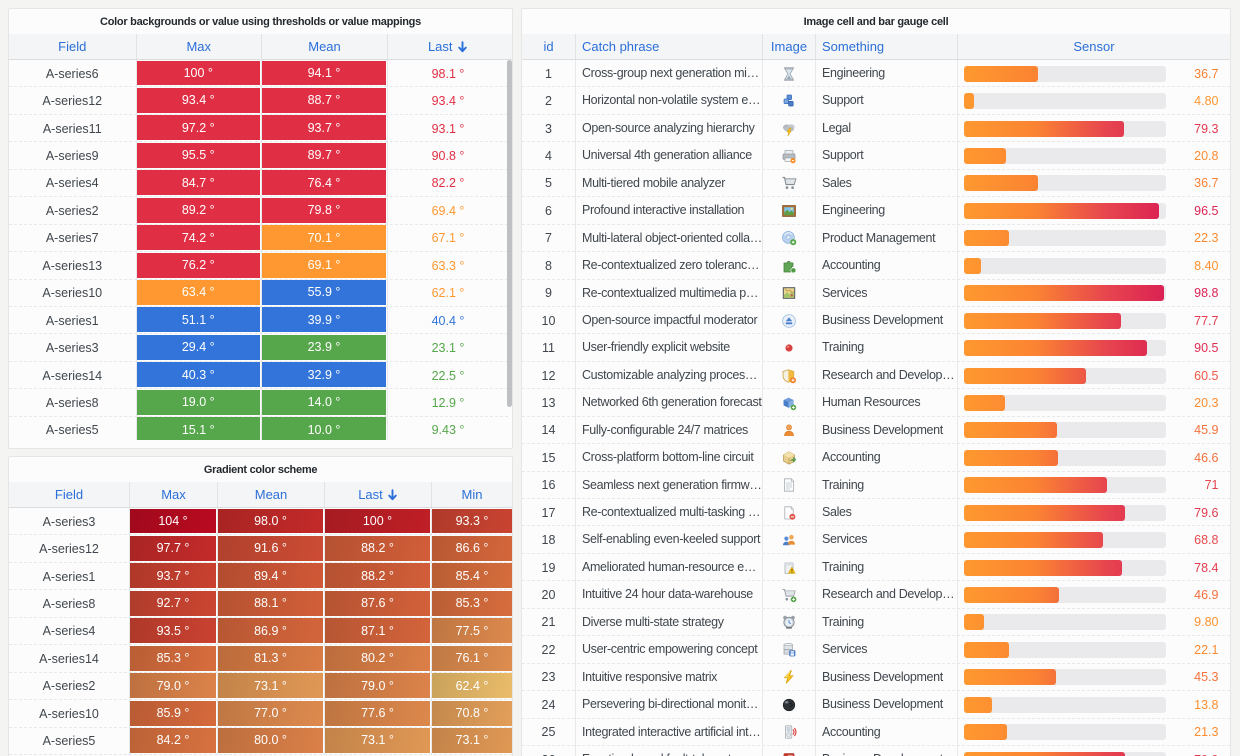 This screenshot has width=1240, height=756. What do you see at coordinates (1206, 293) in the screenshot?
I see `bar-gauge-value: 98.8` at bounding box center [1206, 293].